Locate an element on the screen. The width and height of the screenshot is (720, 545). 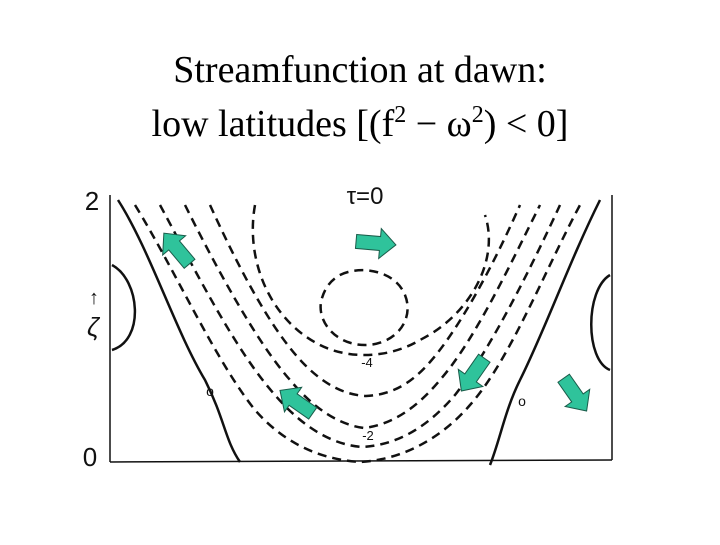
title-text: − ω is located at coordinates (438, 124).